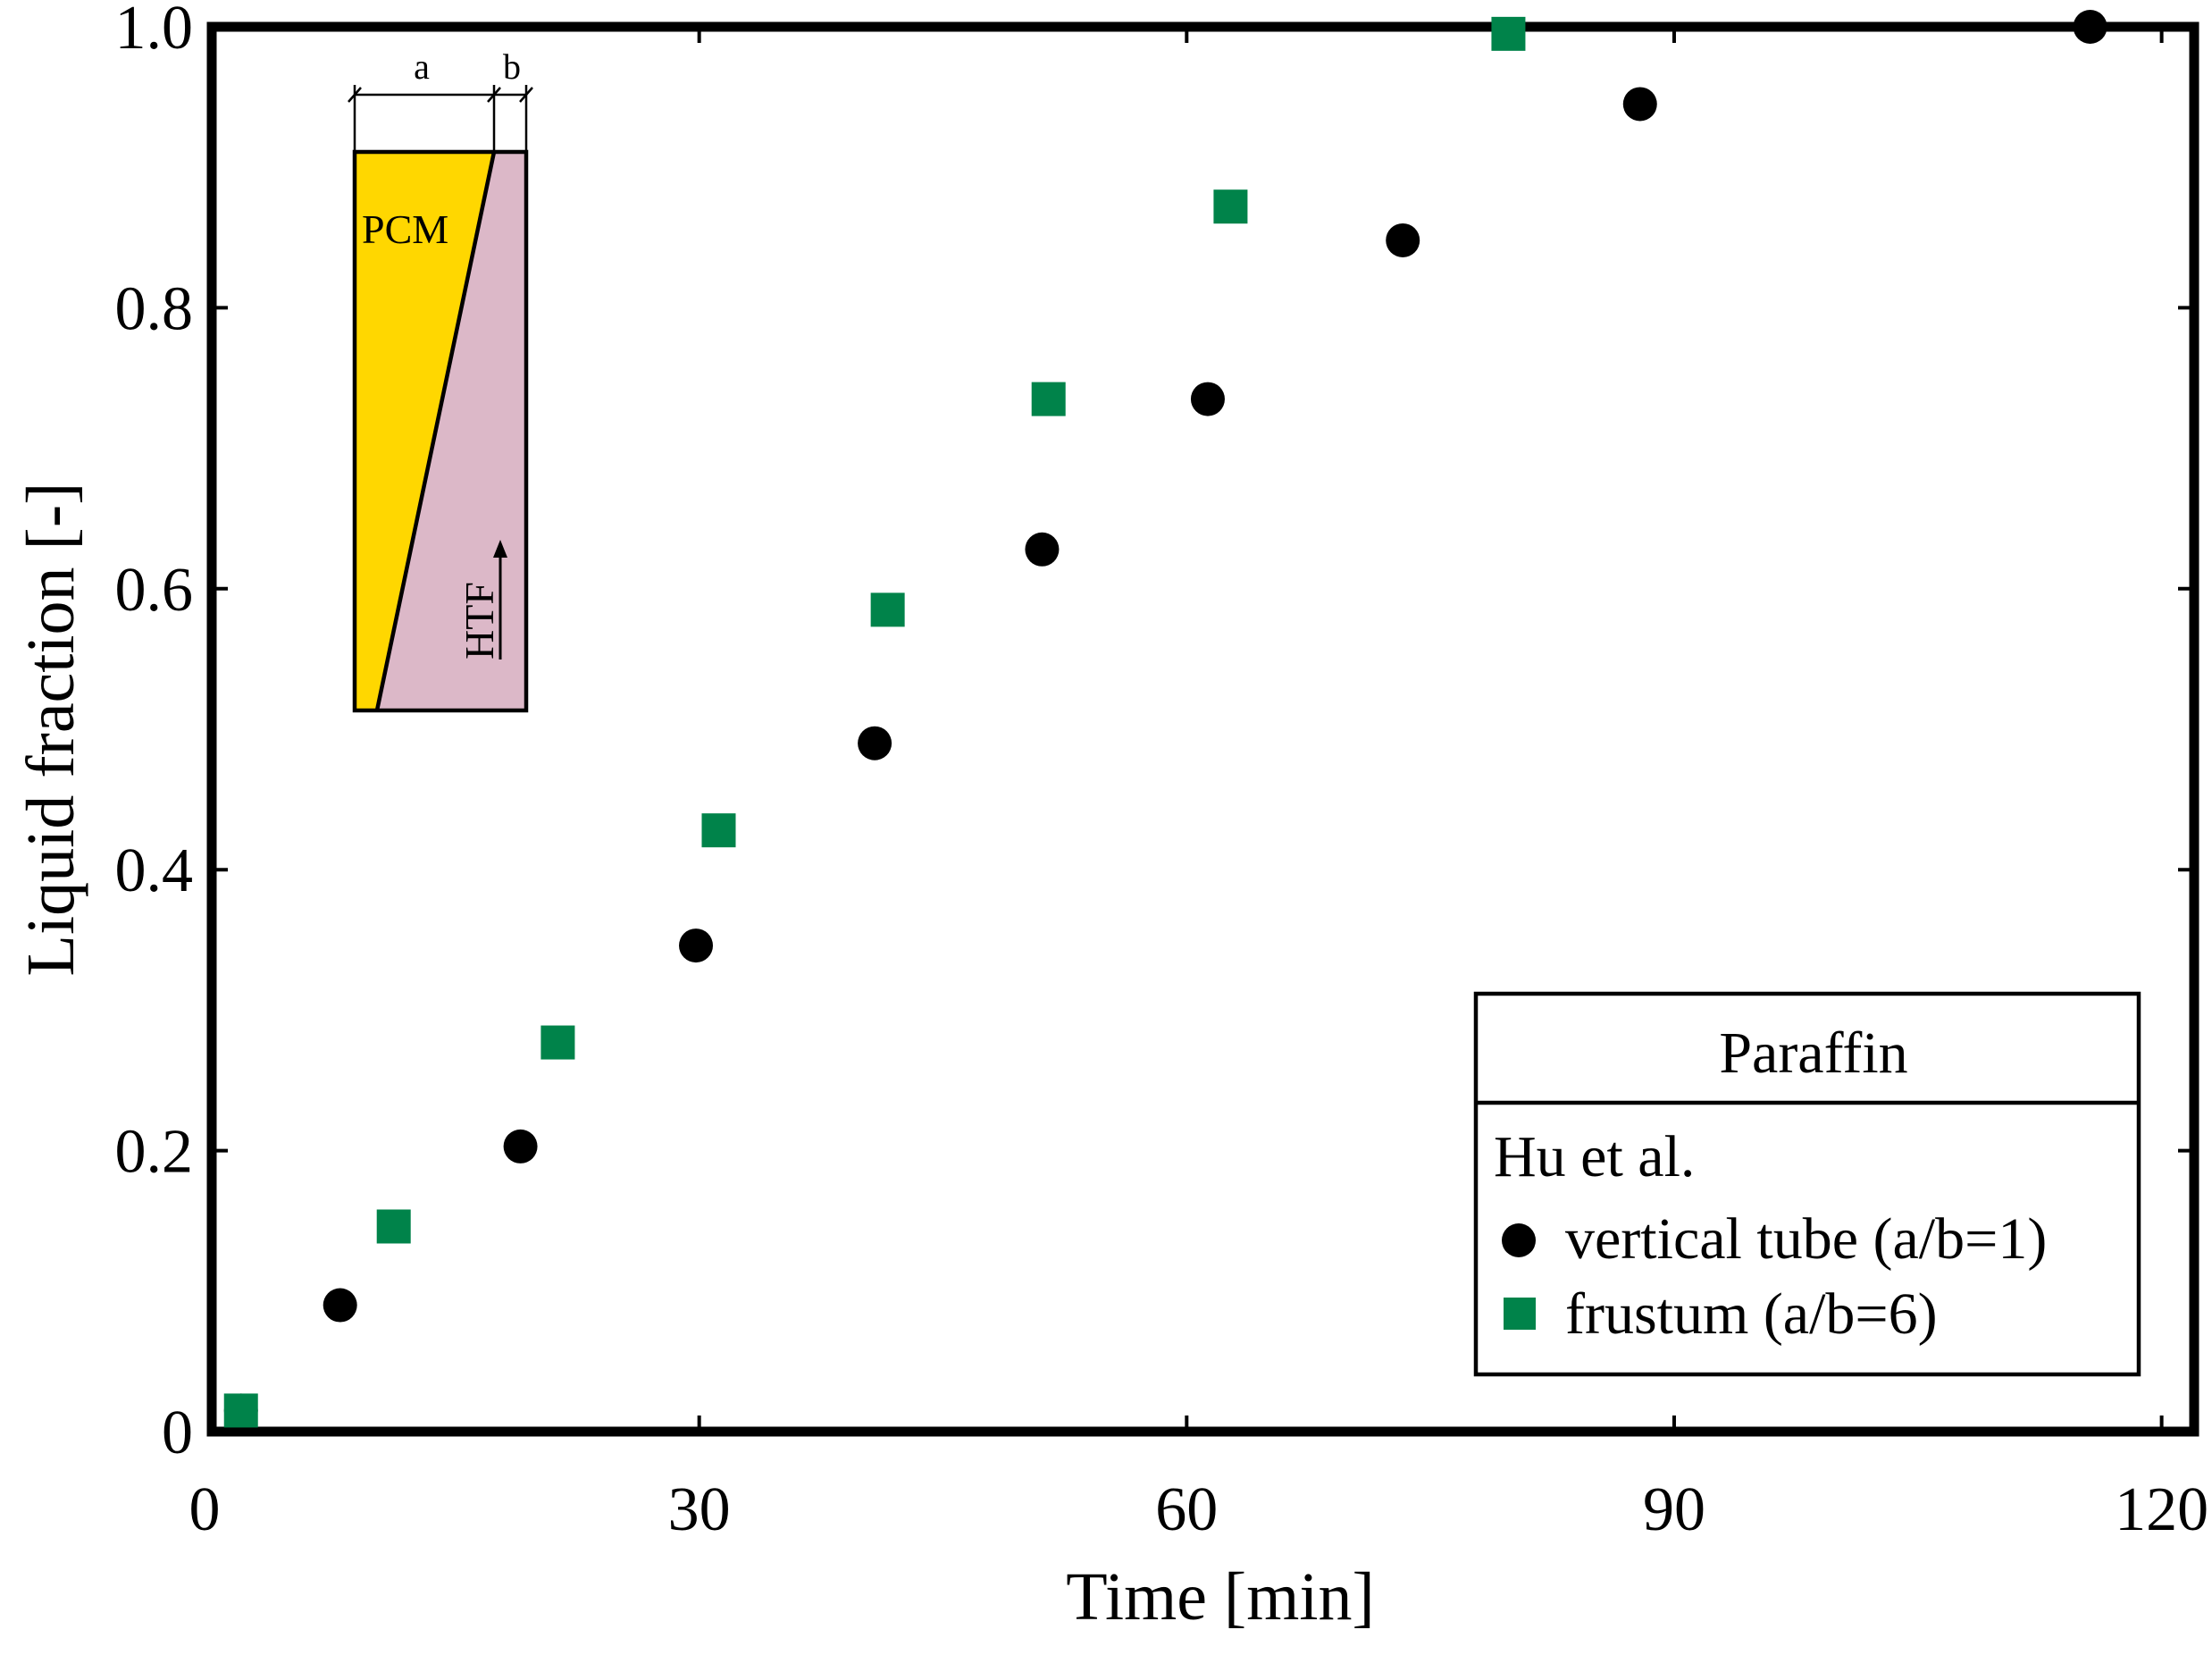  Describe the element at coordinates (405, 229) in the screenshot. I see `pcm-label: PCM` at that location.